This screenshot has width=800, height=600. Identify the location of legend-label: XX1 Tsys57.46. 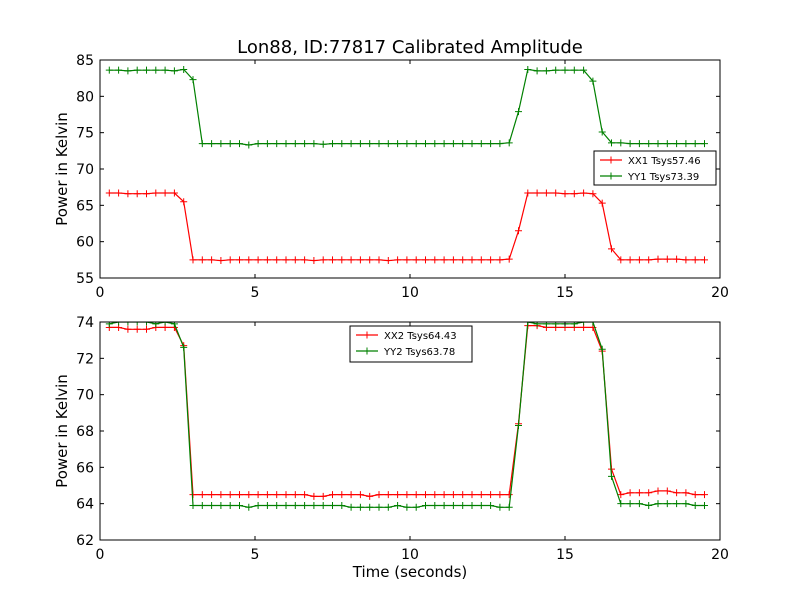
(664, 161).